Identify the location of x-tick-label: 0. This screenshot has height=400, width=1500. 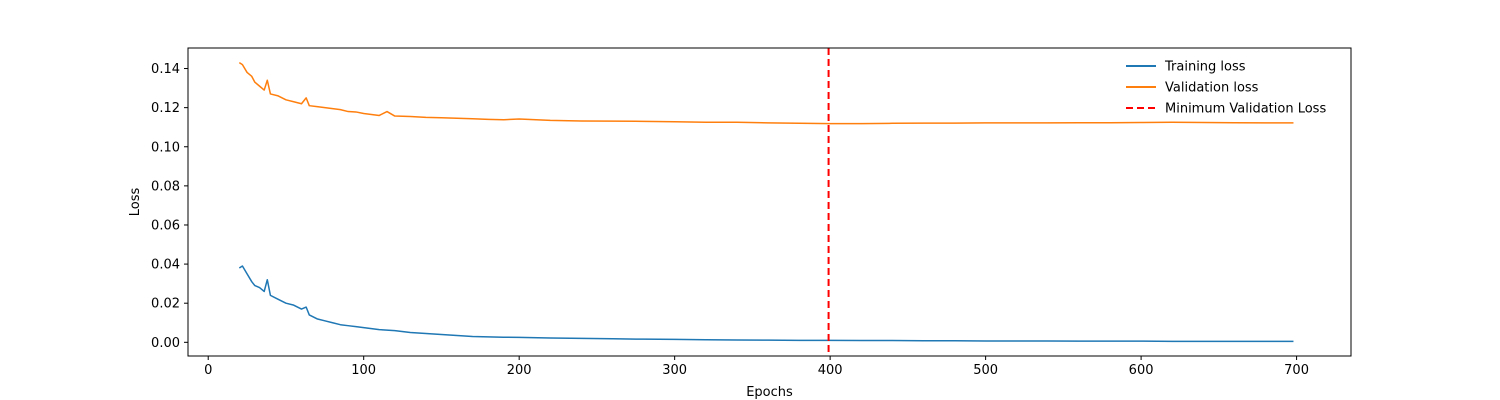
(208, 370).